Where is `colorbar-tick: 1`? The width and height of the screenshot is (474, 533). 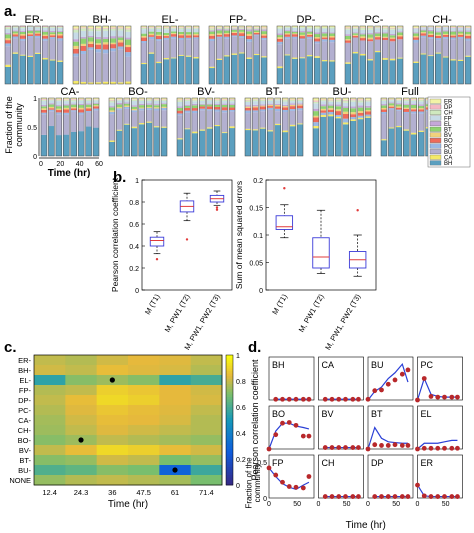
colorbar-tick: 1 is located at coordinates (238, 356).